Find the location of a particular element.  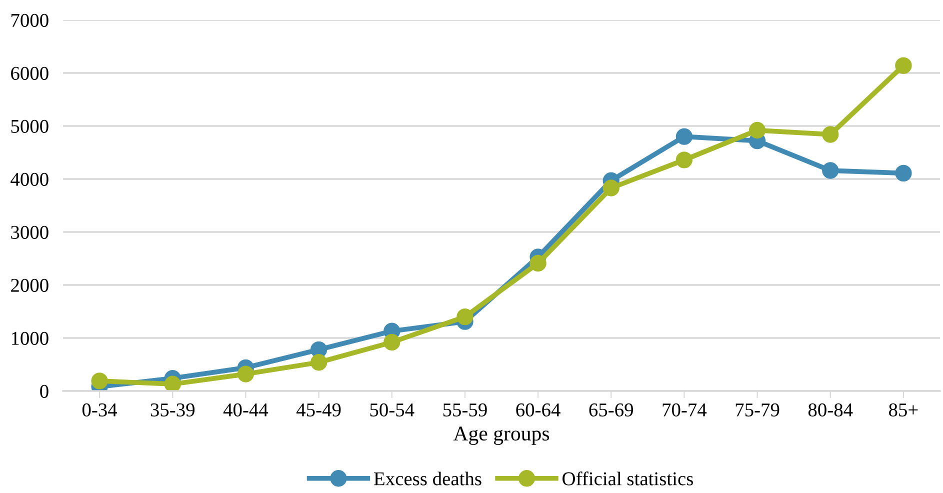

x-tick-label: 65-69 is located at coordinates (611, 409).